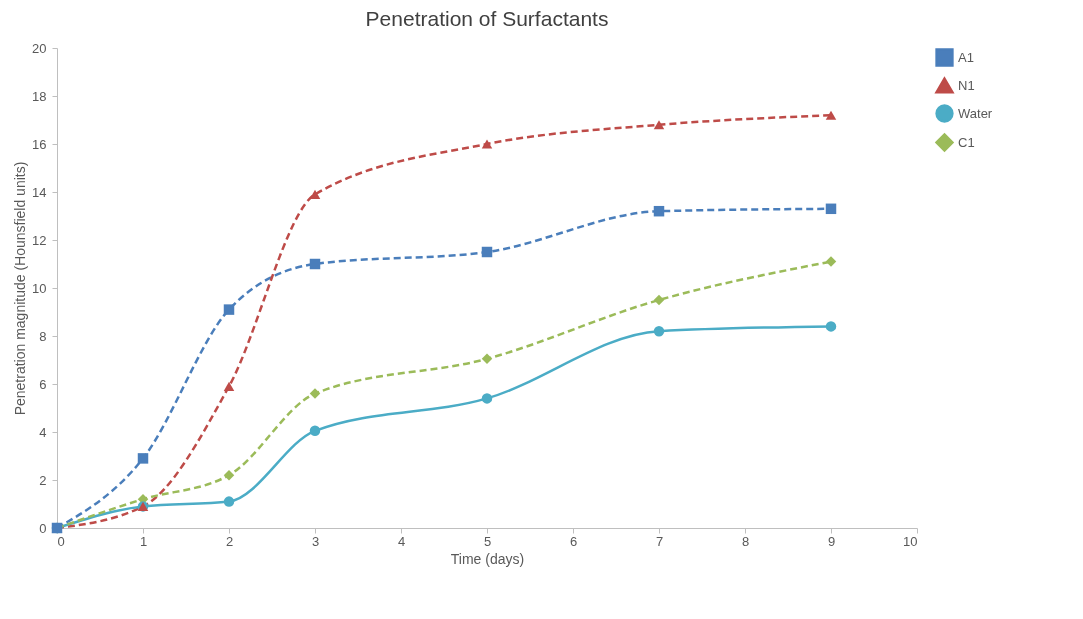 The width and height of the screenshot is (1083, 619). What do you see at coordinates (39, 48) in the screenshot?
I see `y-tick-label: 20` at bounding box center [39, 48].